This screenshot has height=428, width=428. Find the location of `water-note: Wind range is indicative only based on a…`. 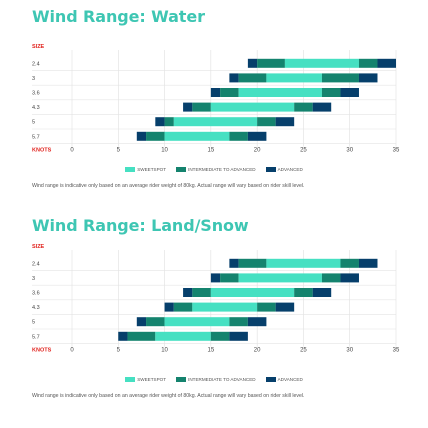

water-note: Wind range is indicative only based on a… is located at coordinates (168, 186).